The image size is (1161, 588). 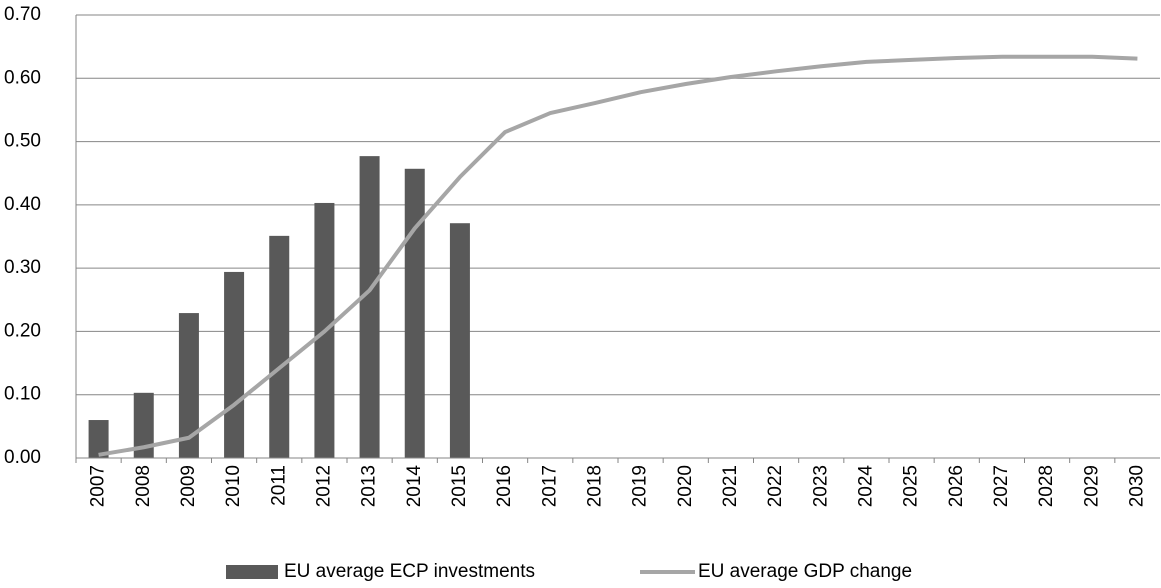 I want to click on x-tick-label: 2025, so click(x=911, y=486).